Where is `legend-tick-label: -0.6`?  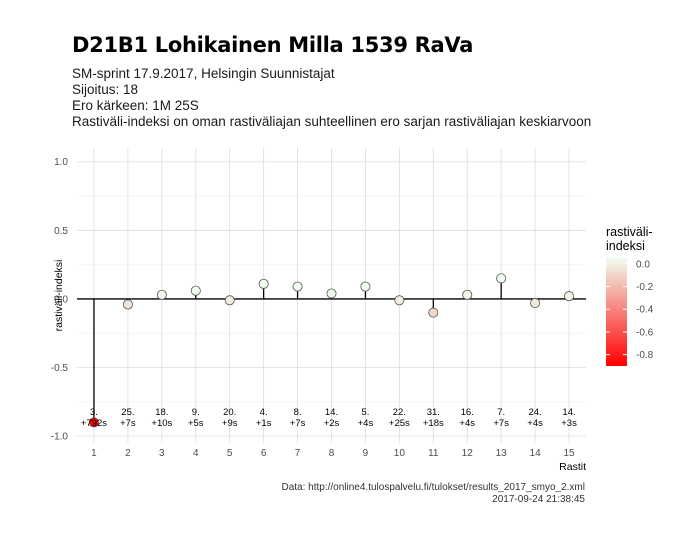
legend-tick-label: -0.6 is located at coordinates (645, 332).